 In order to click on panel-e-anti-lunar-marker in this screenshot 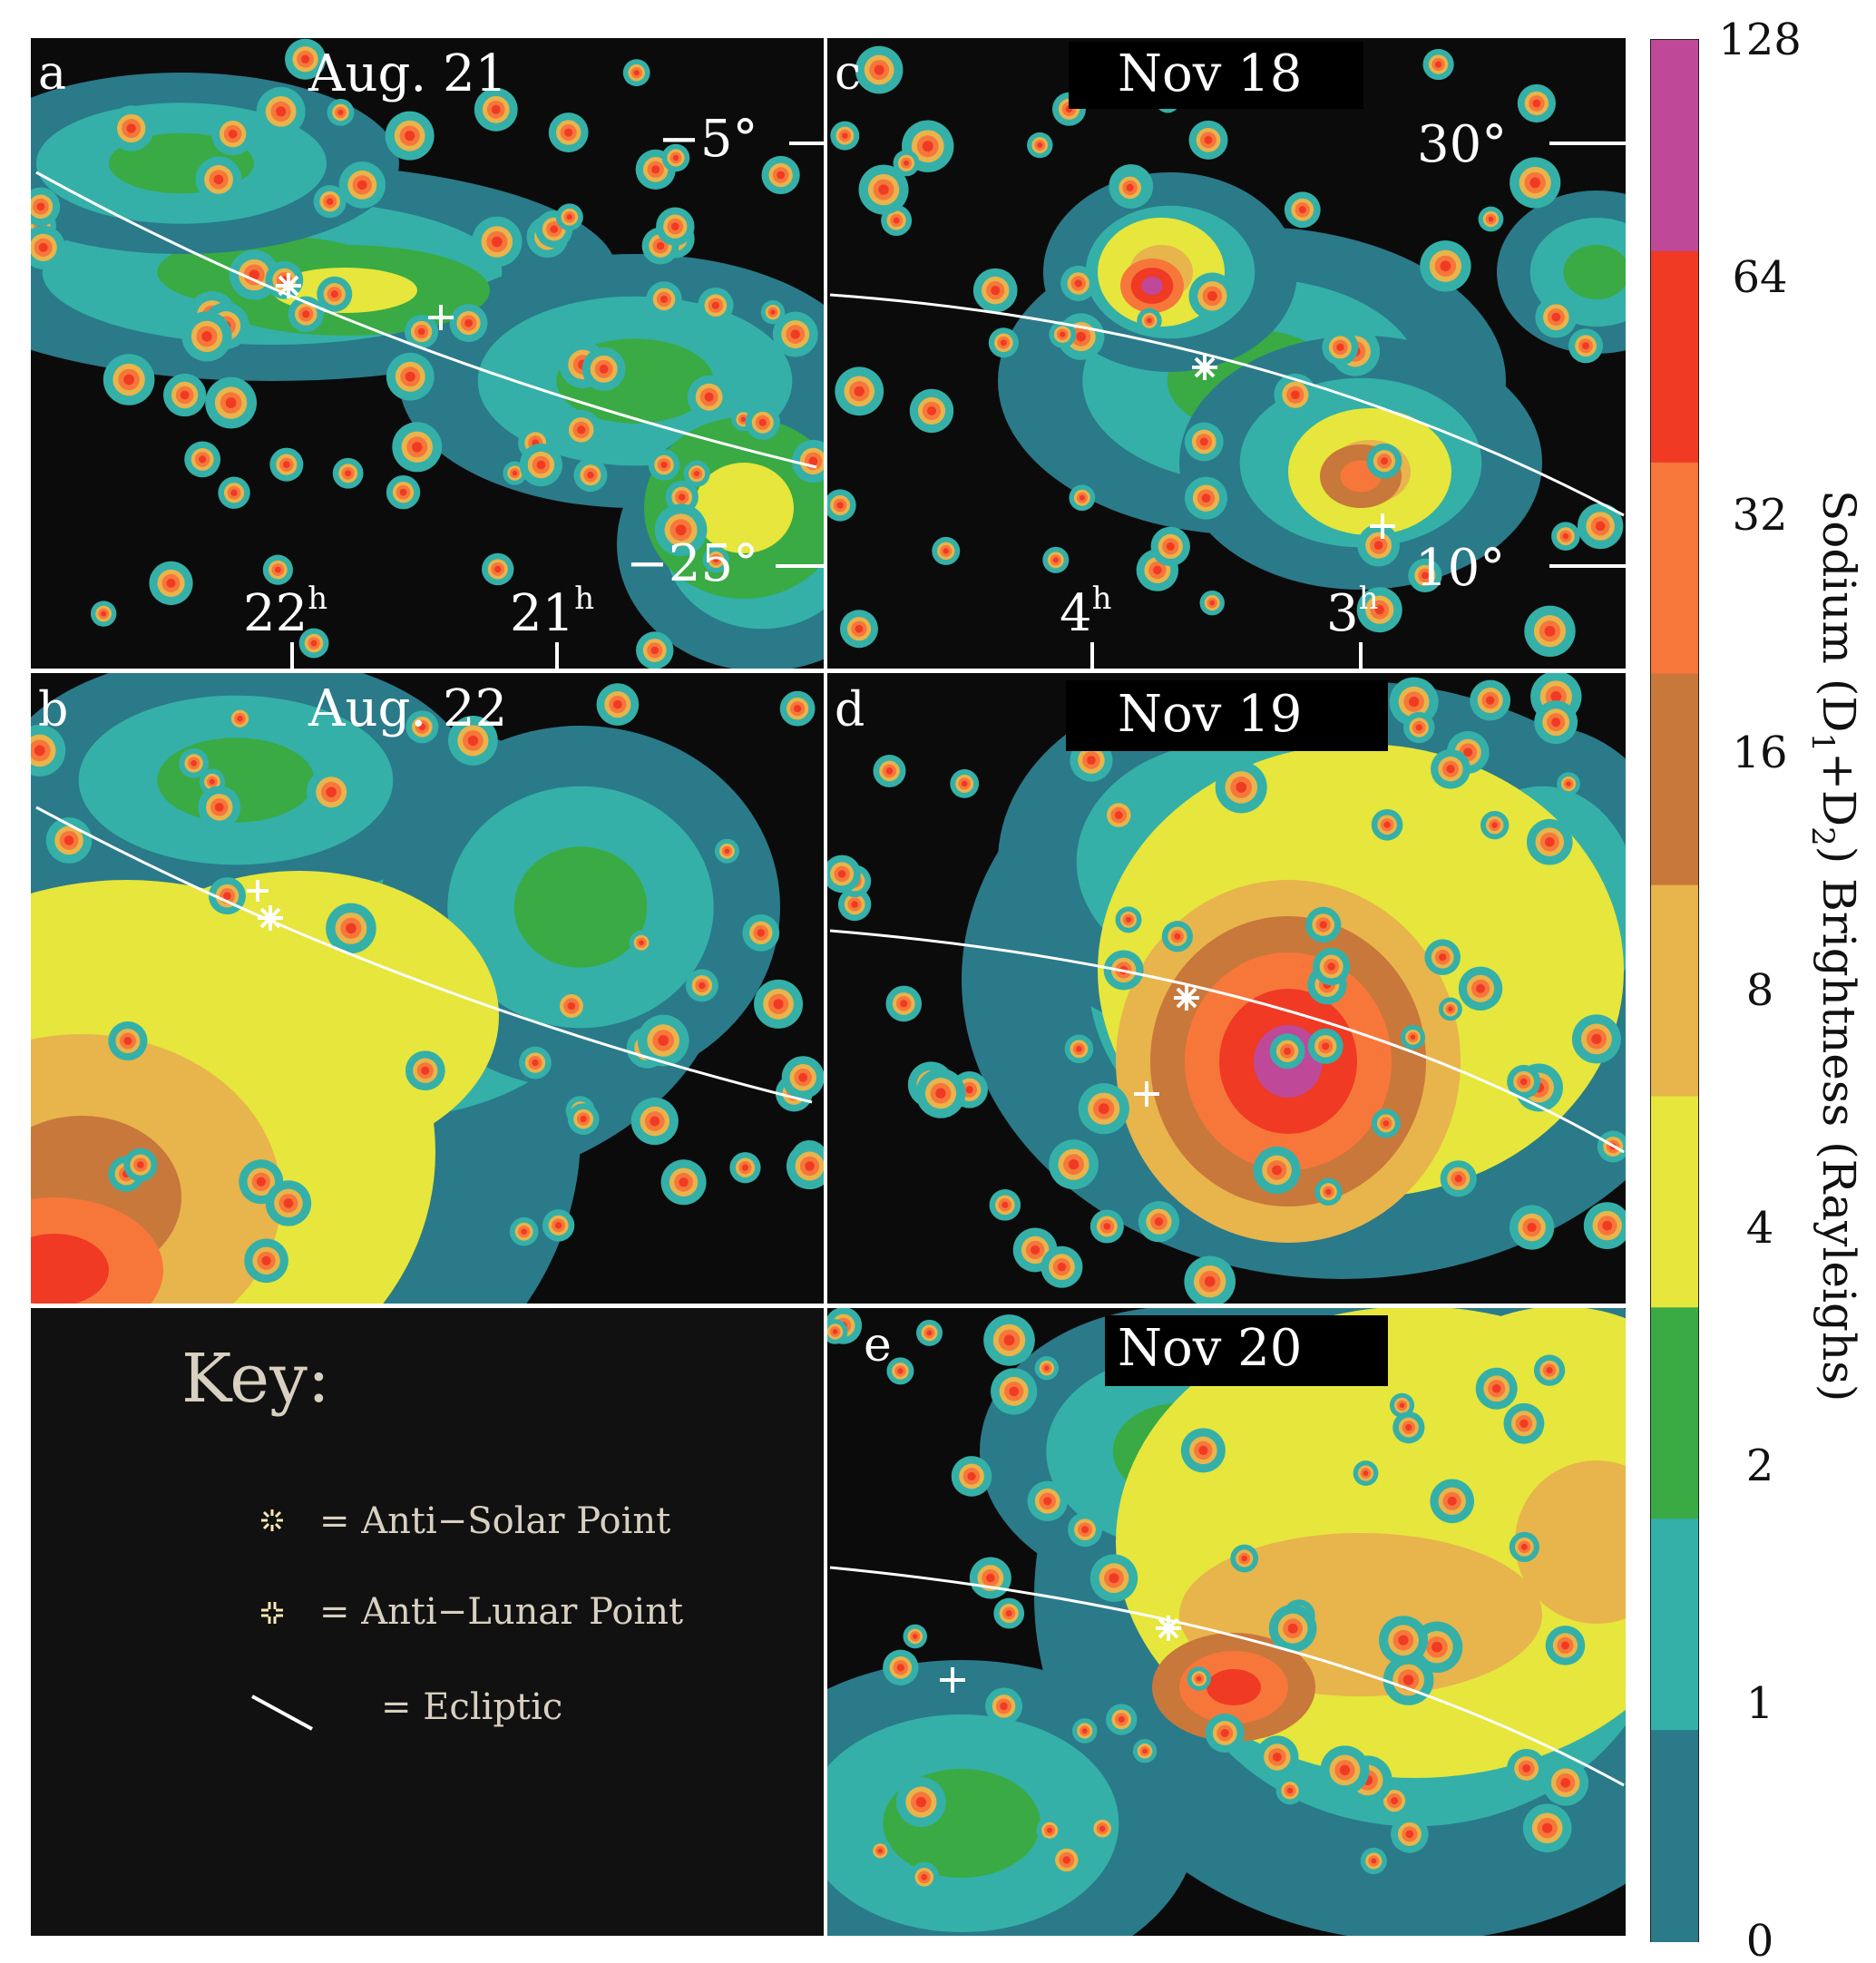, I will do `click(953, 1680)`.